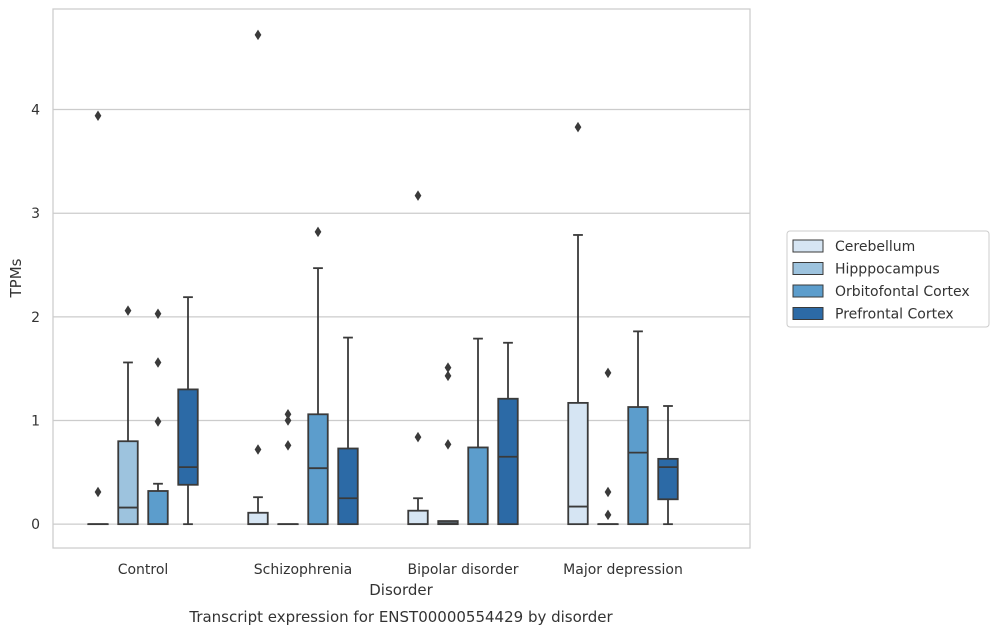 Image resolution: width=999 pixels, height=638 pixels. I want to click on x-tick-label: Control, so click(143, 570).